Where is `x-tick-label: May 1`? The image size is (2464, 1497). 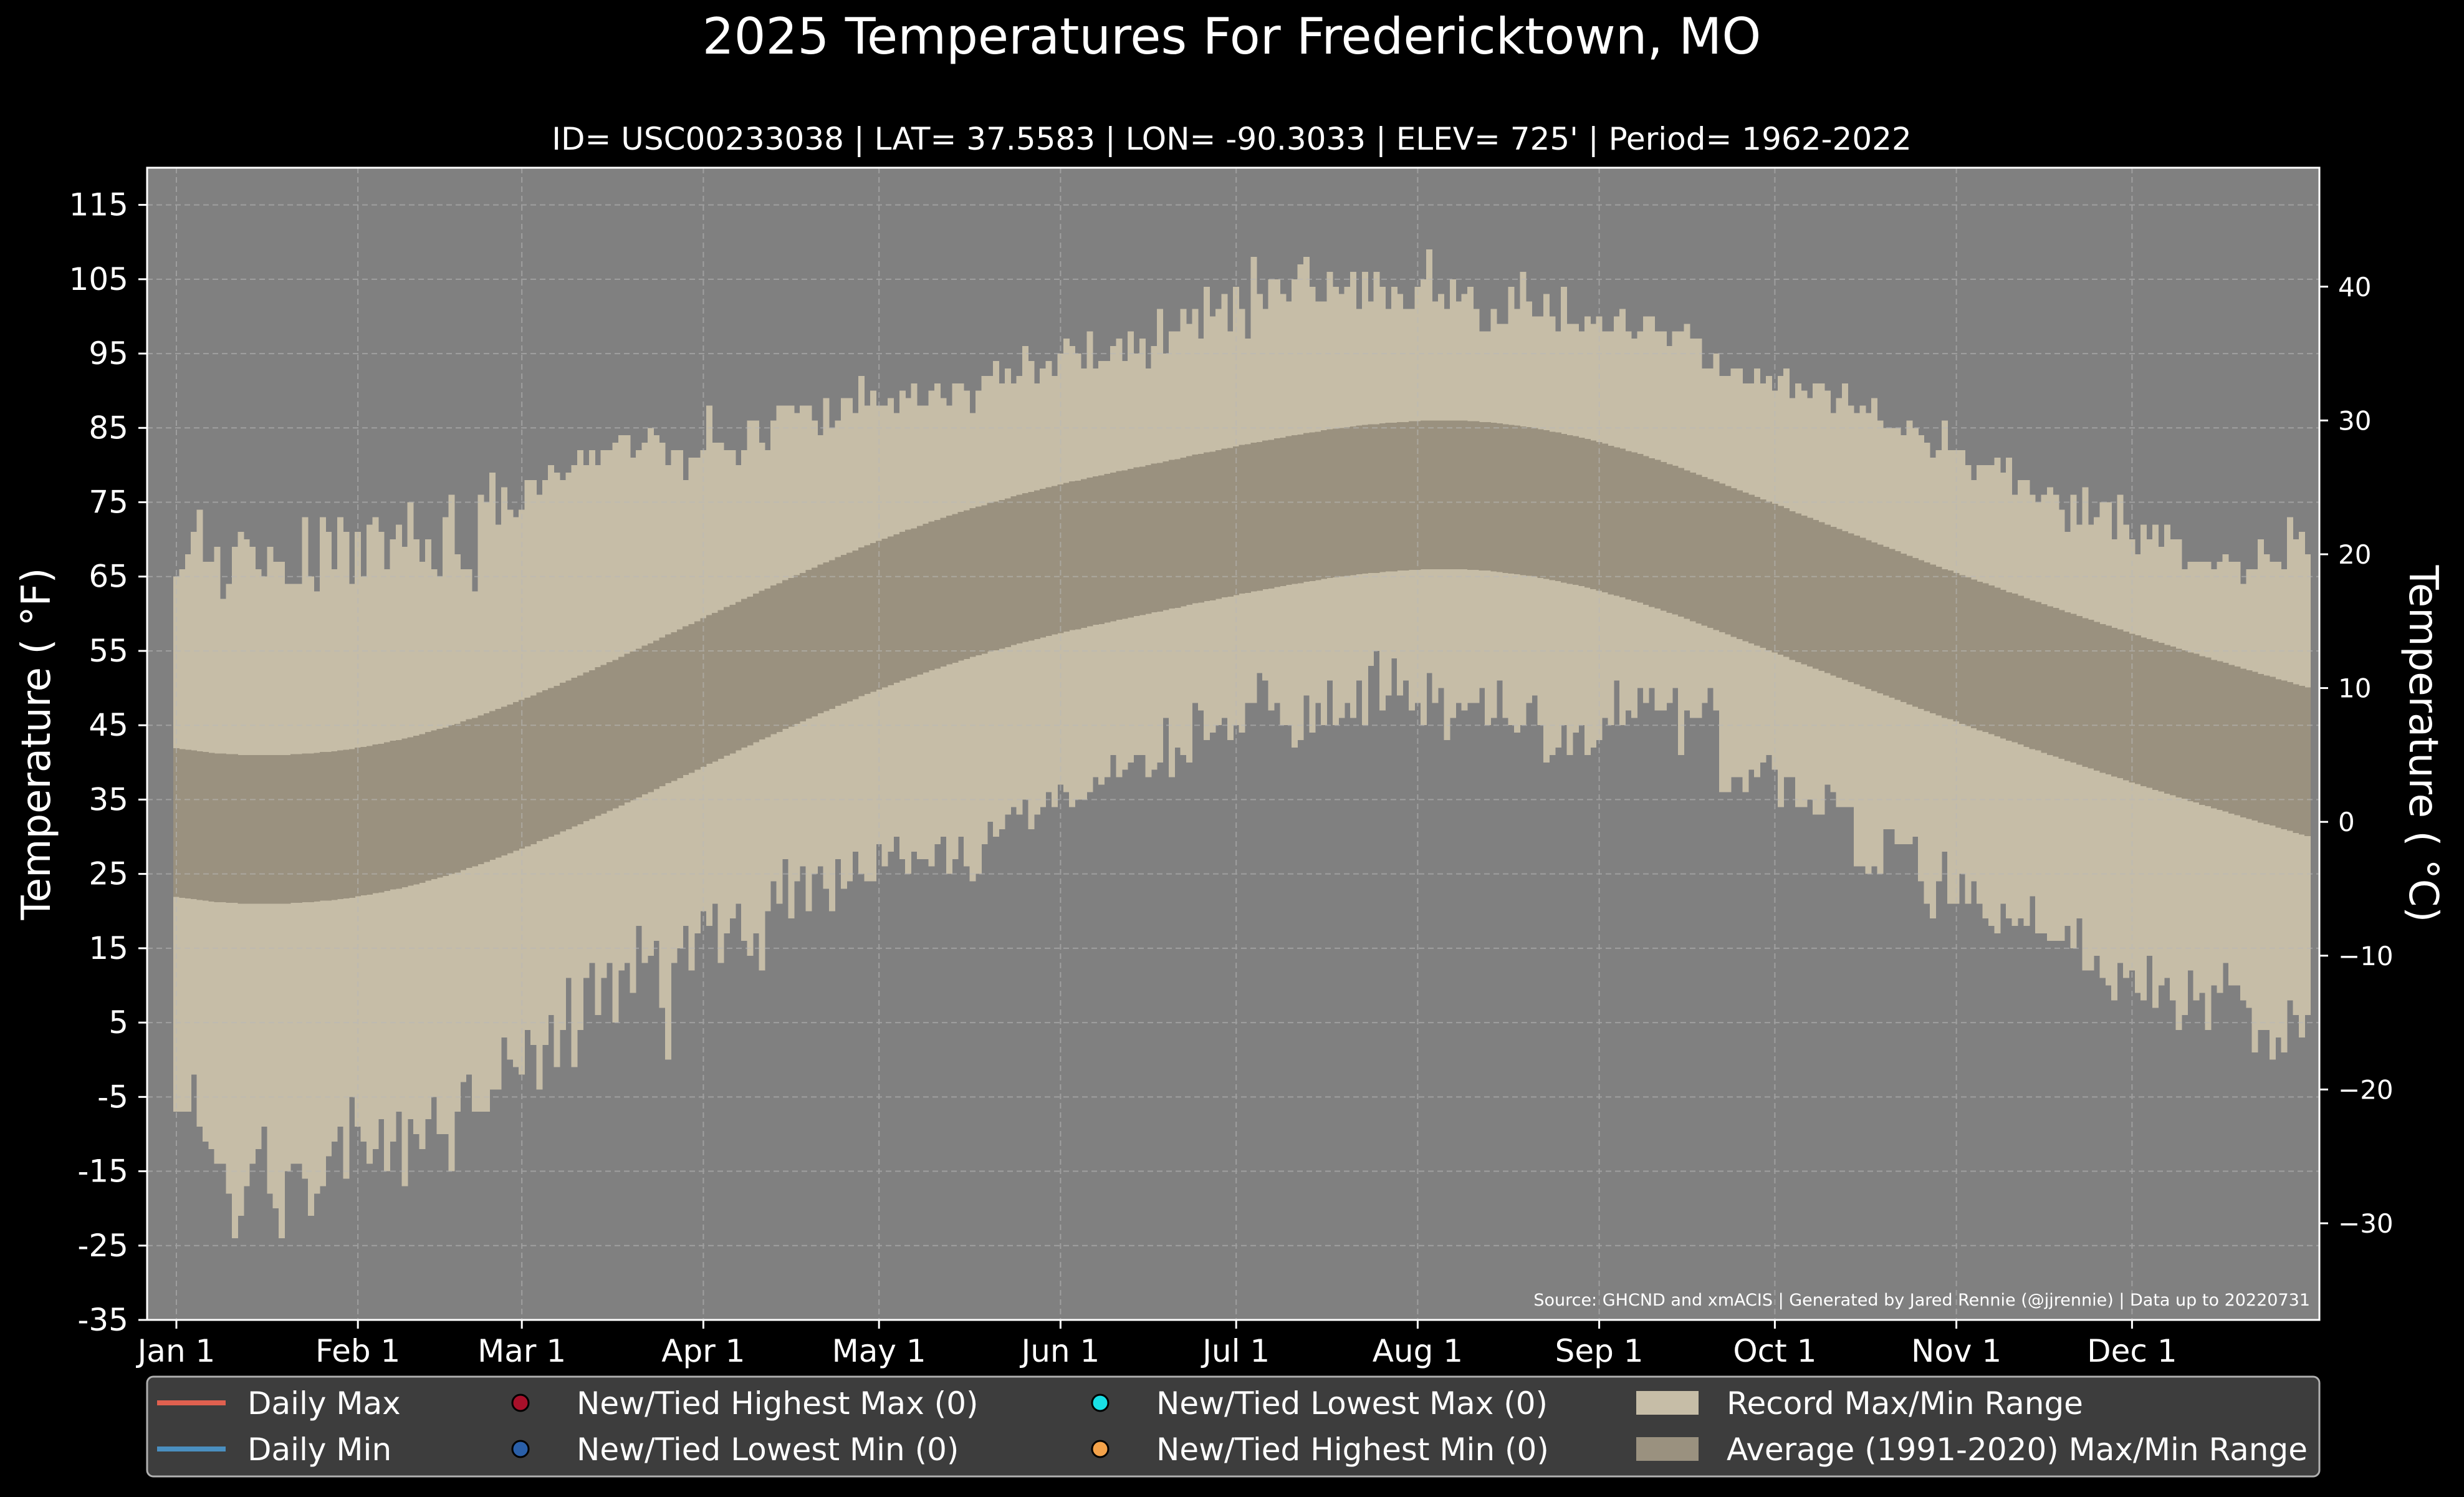
x-tick-label: May 1 is located at coordinates (879, 1351).